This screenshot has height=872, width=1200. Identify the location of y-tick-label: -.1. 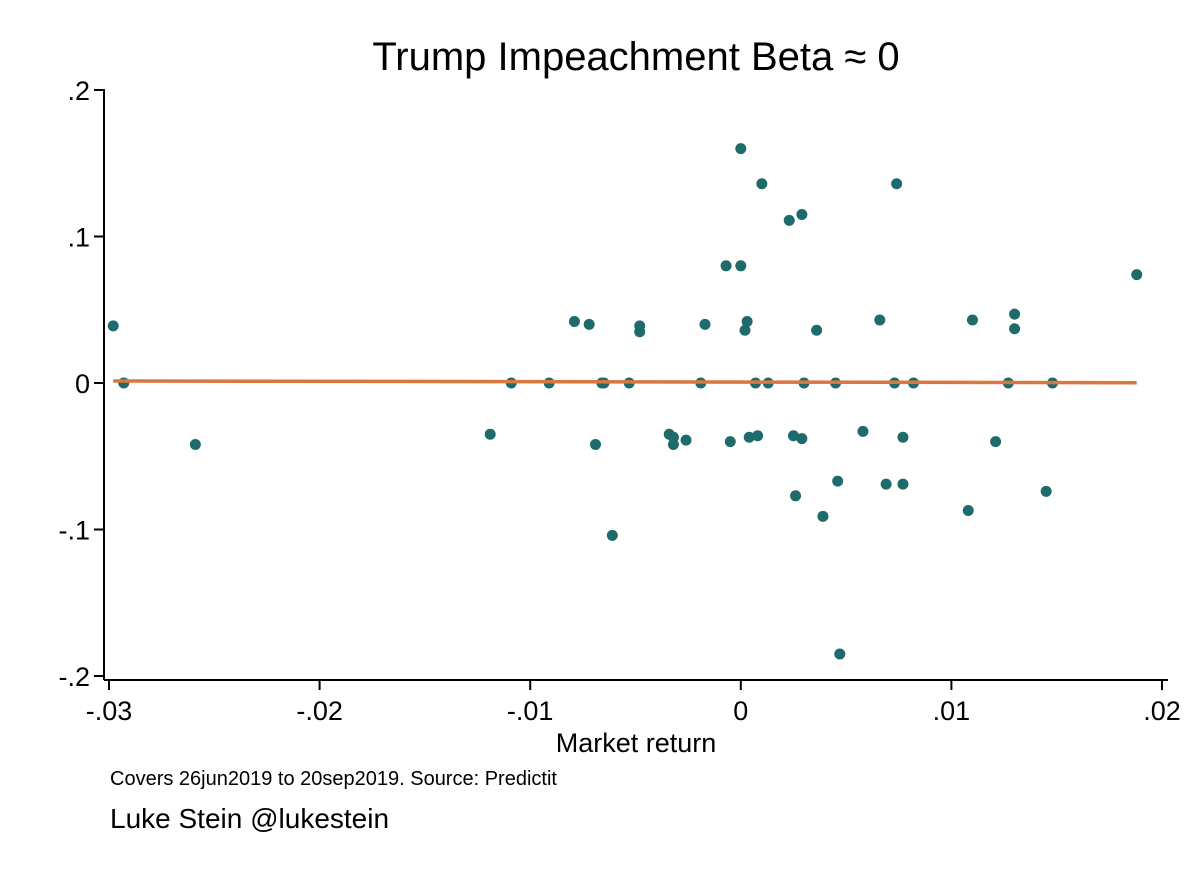
(74, 531).